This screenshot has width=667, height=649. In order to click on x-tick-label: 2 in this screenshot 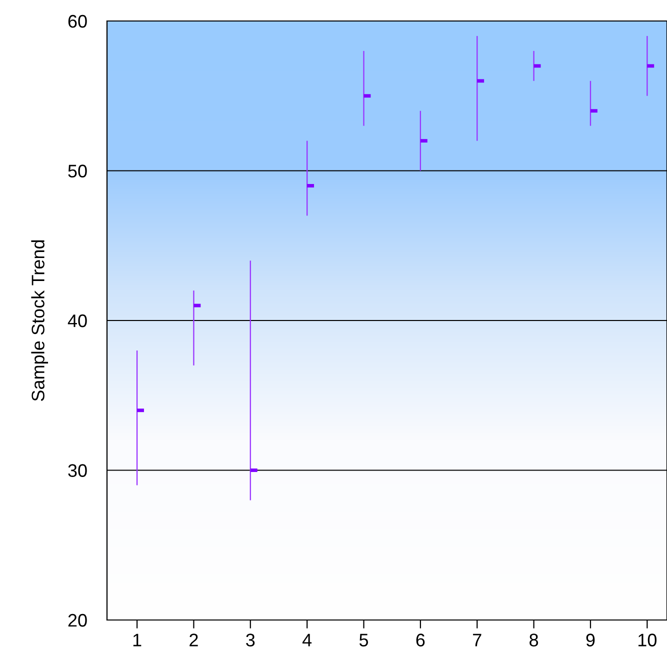, I will do `click(194, 640)`.